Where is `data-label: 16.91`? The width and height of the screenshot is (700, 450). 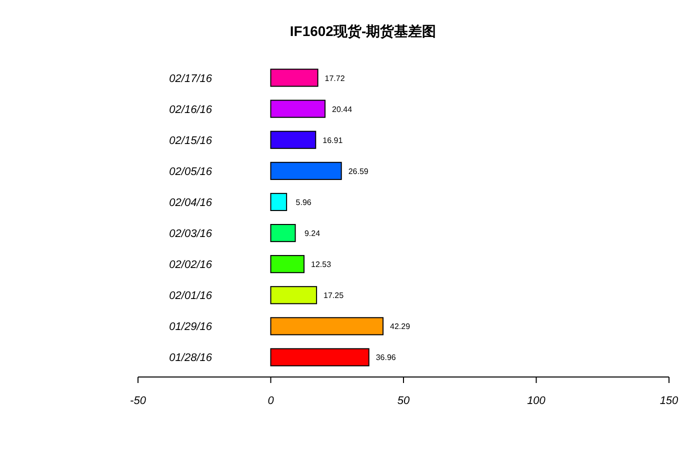
data-label: 16.91 is located at coordinates (333, 140).